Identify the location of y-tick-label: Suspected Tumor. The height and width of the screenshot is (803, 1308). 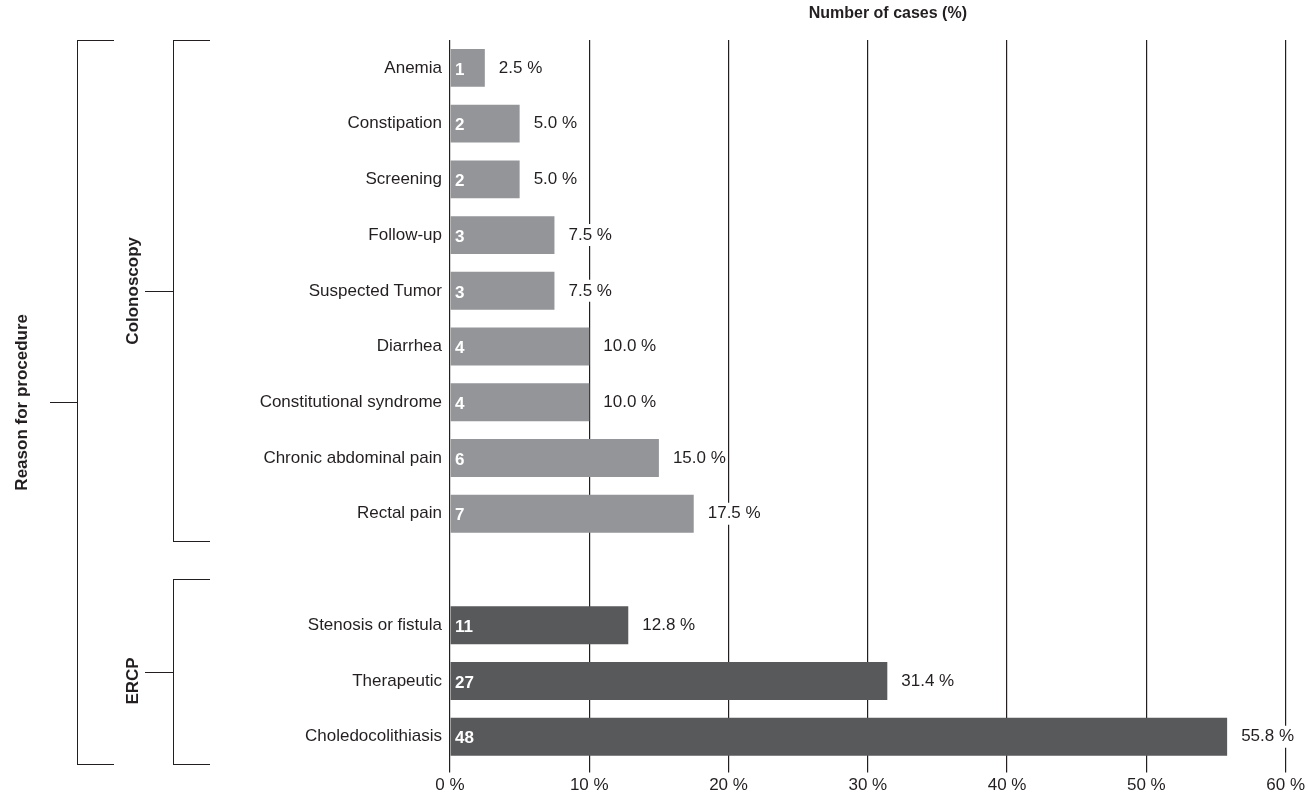
(375, 290).